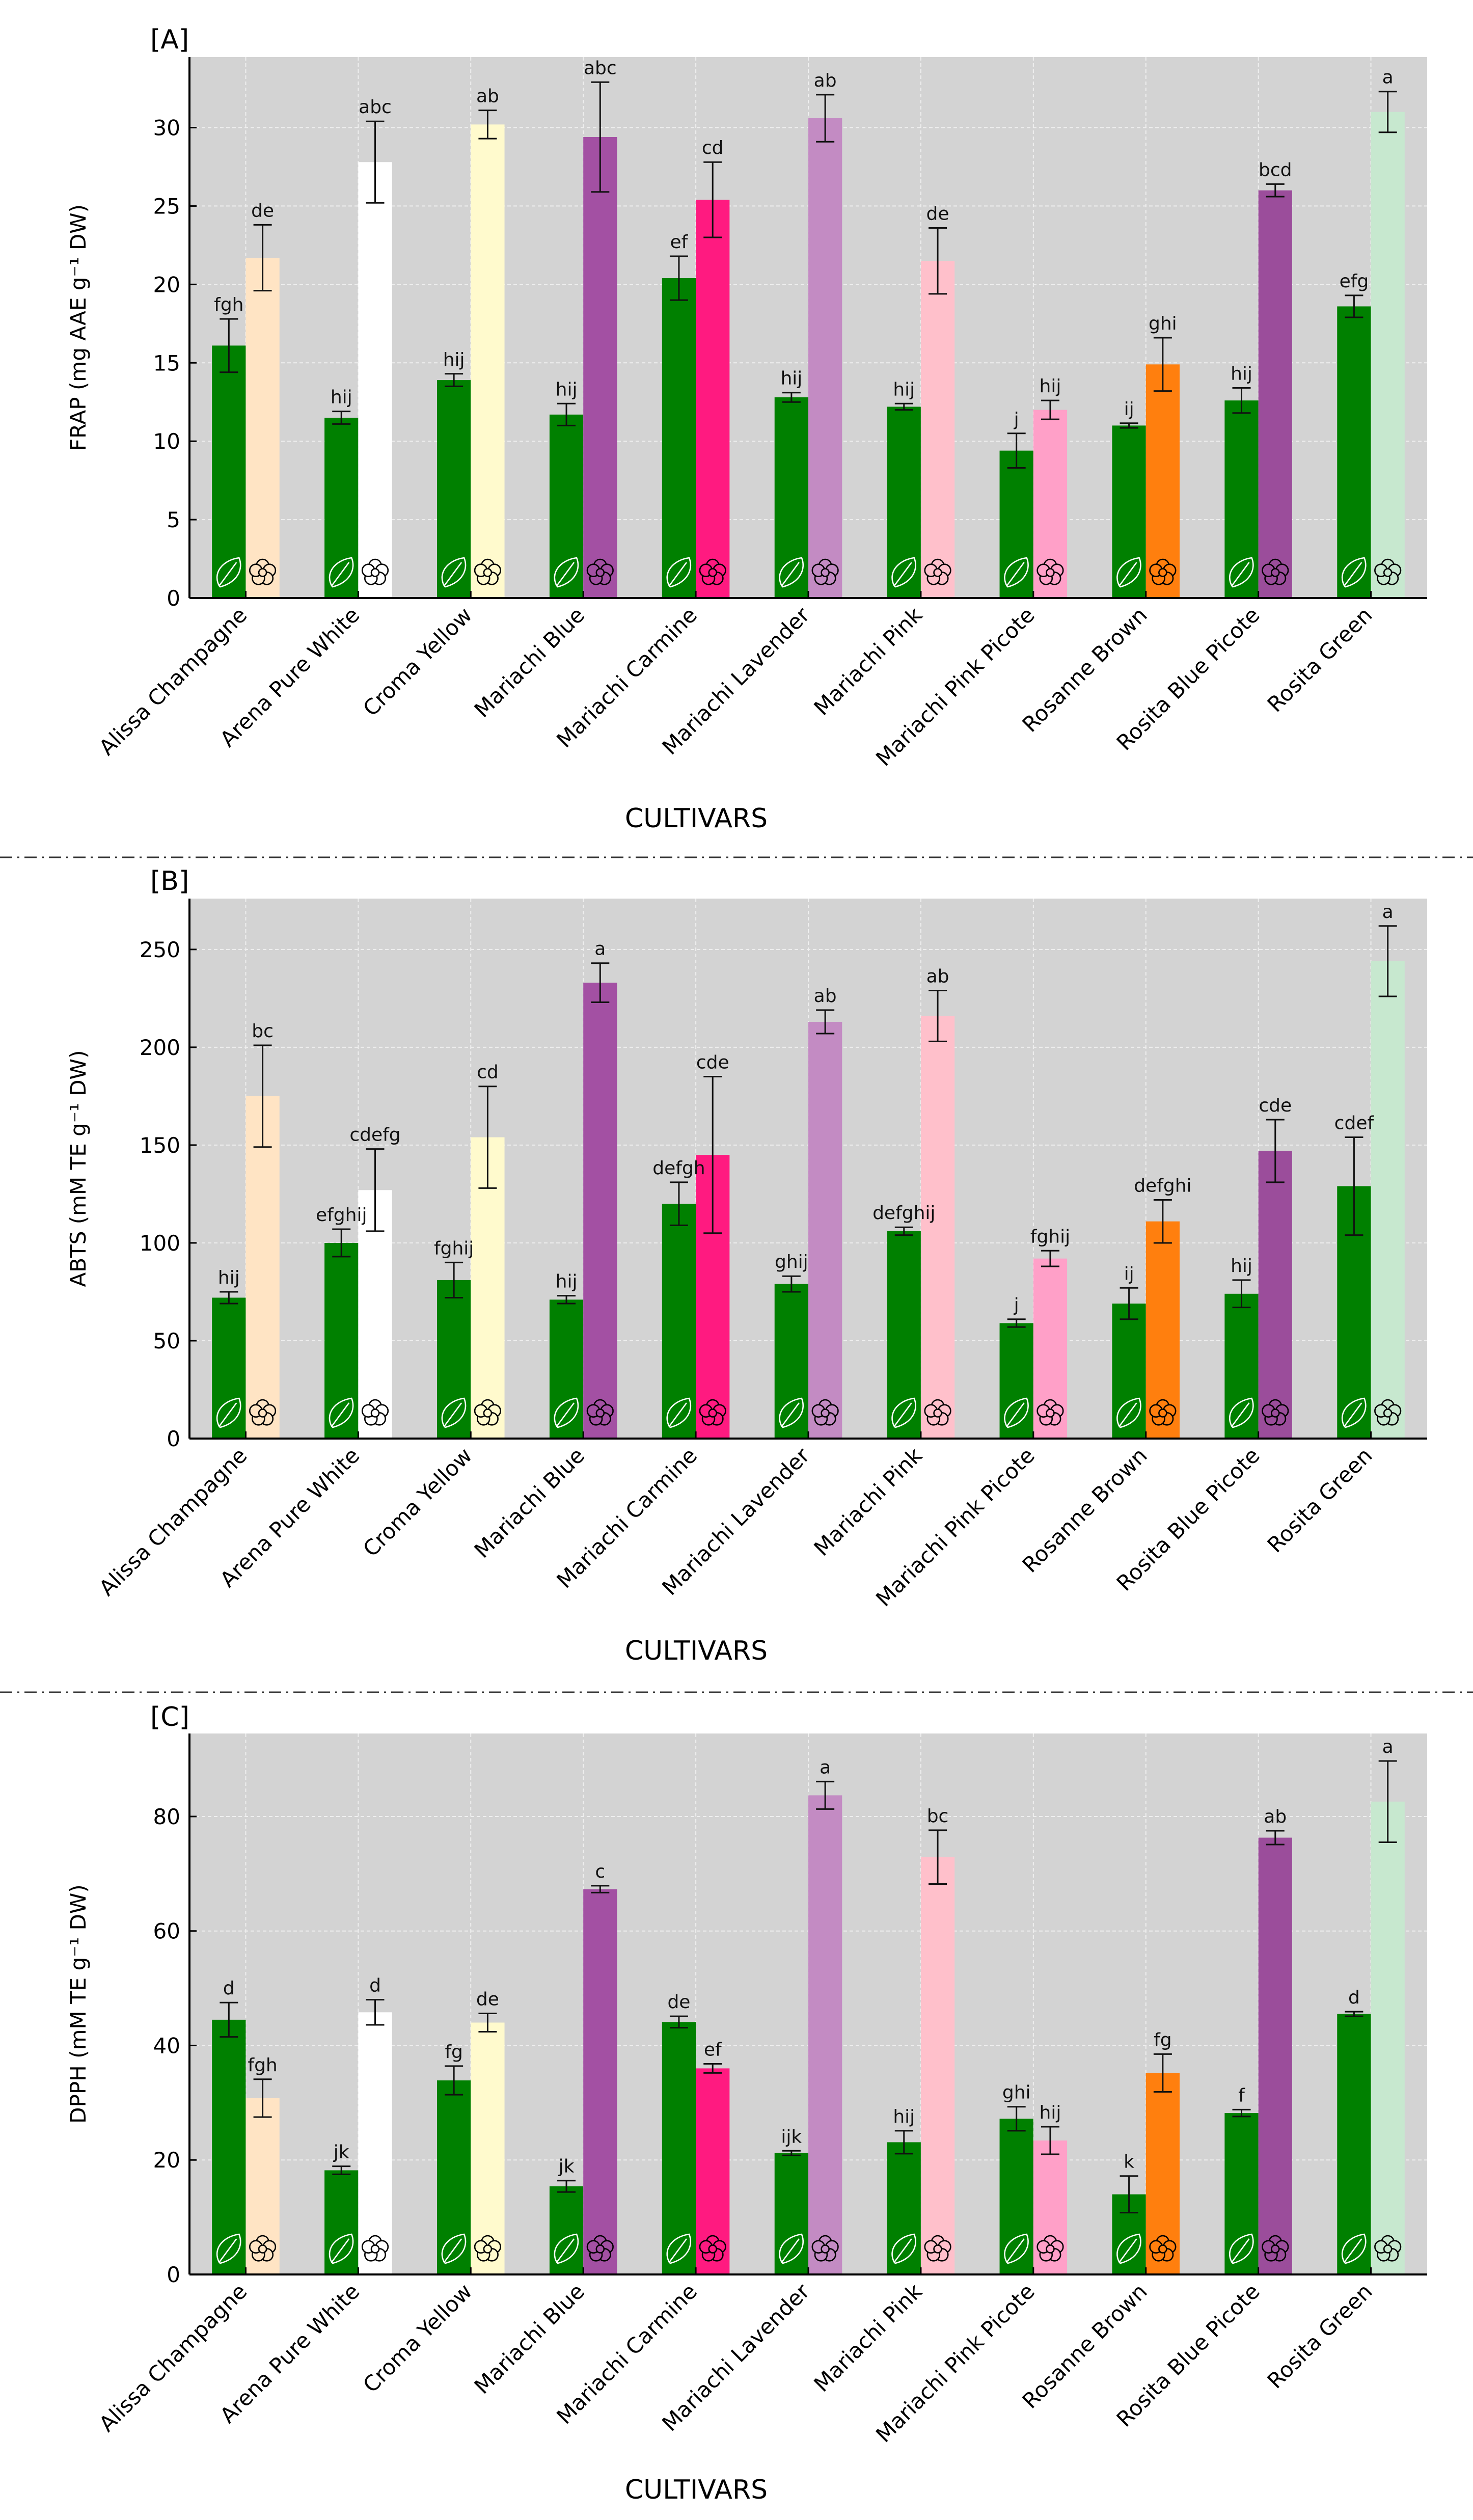 This screenshot has width=1473, height=2520. What do you see at coordinates (78, 327) in the screenshot?
I see `y-axis-label: FRAP (mg AAE g⁻¹ DW)` at bounding box center [78, 327].